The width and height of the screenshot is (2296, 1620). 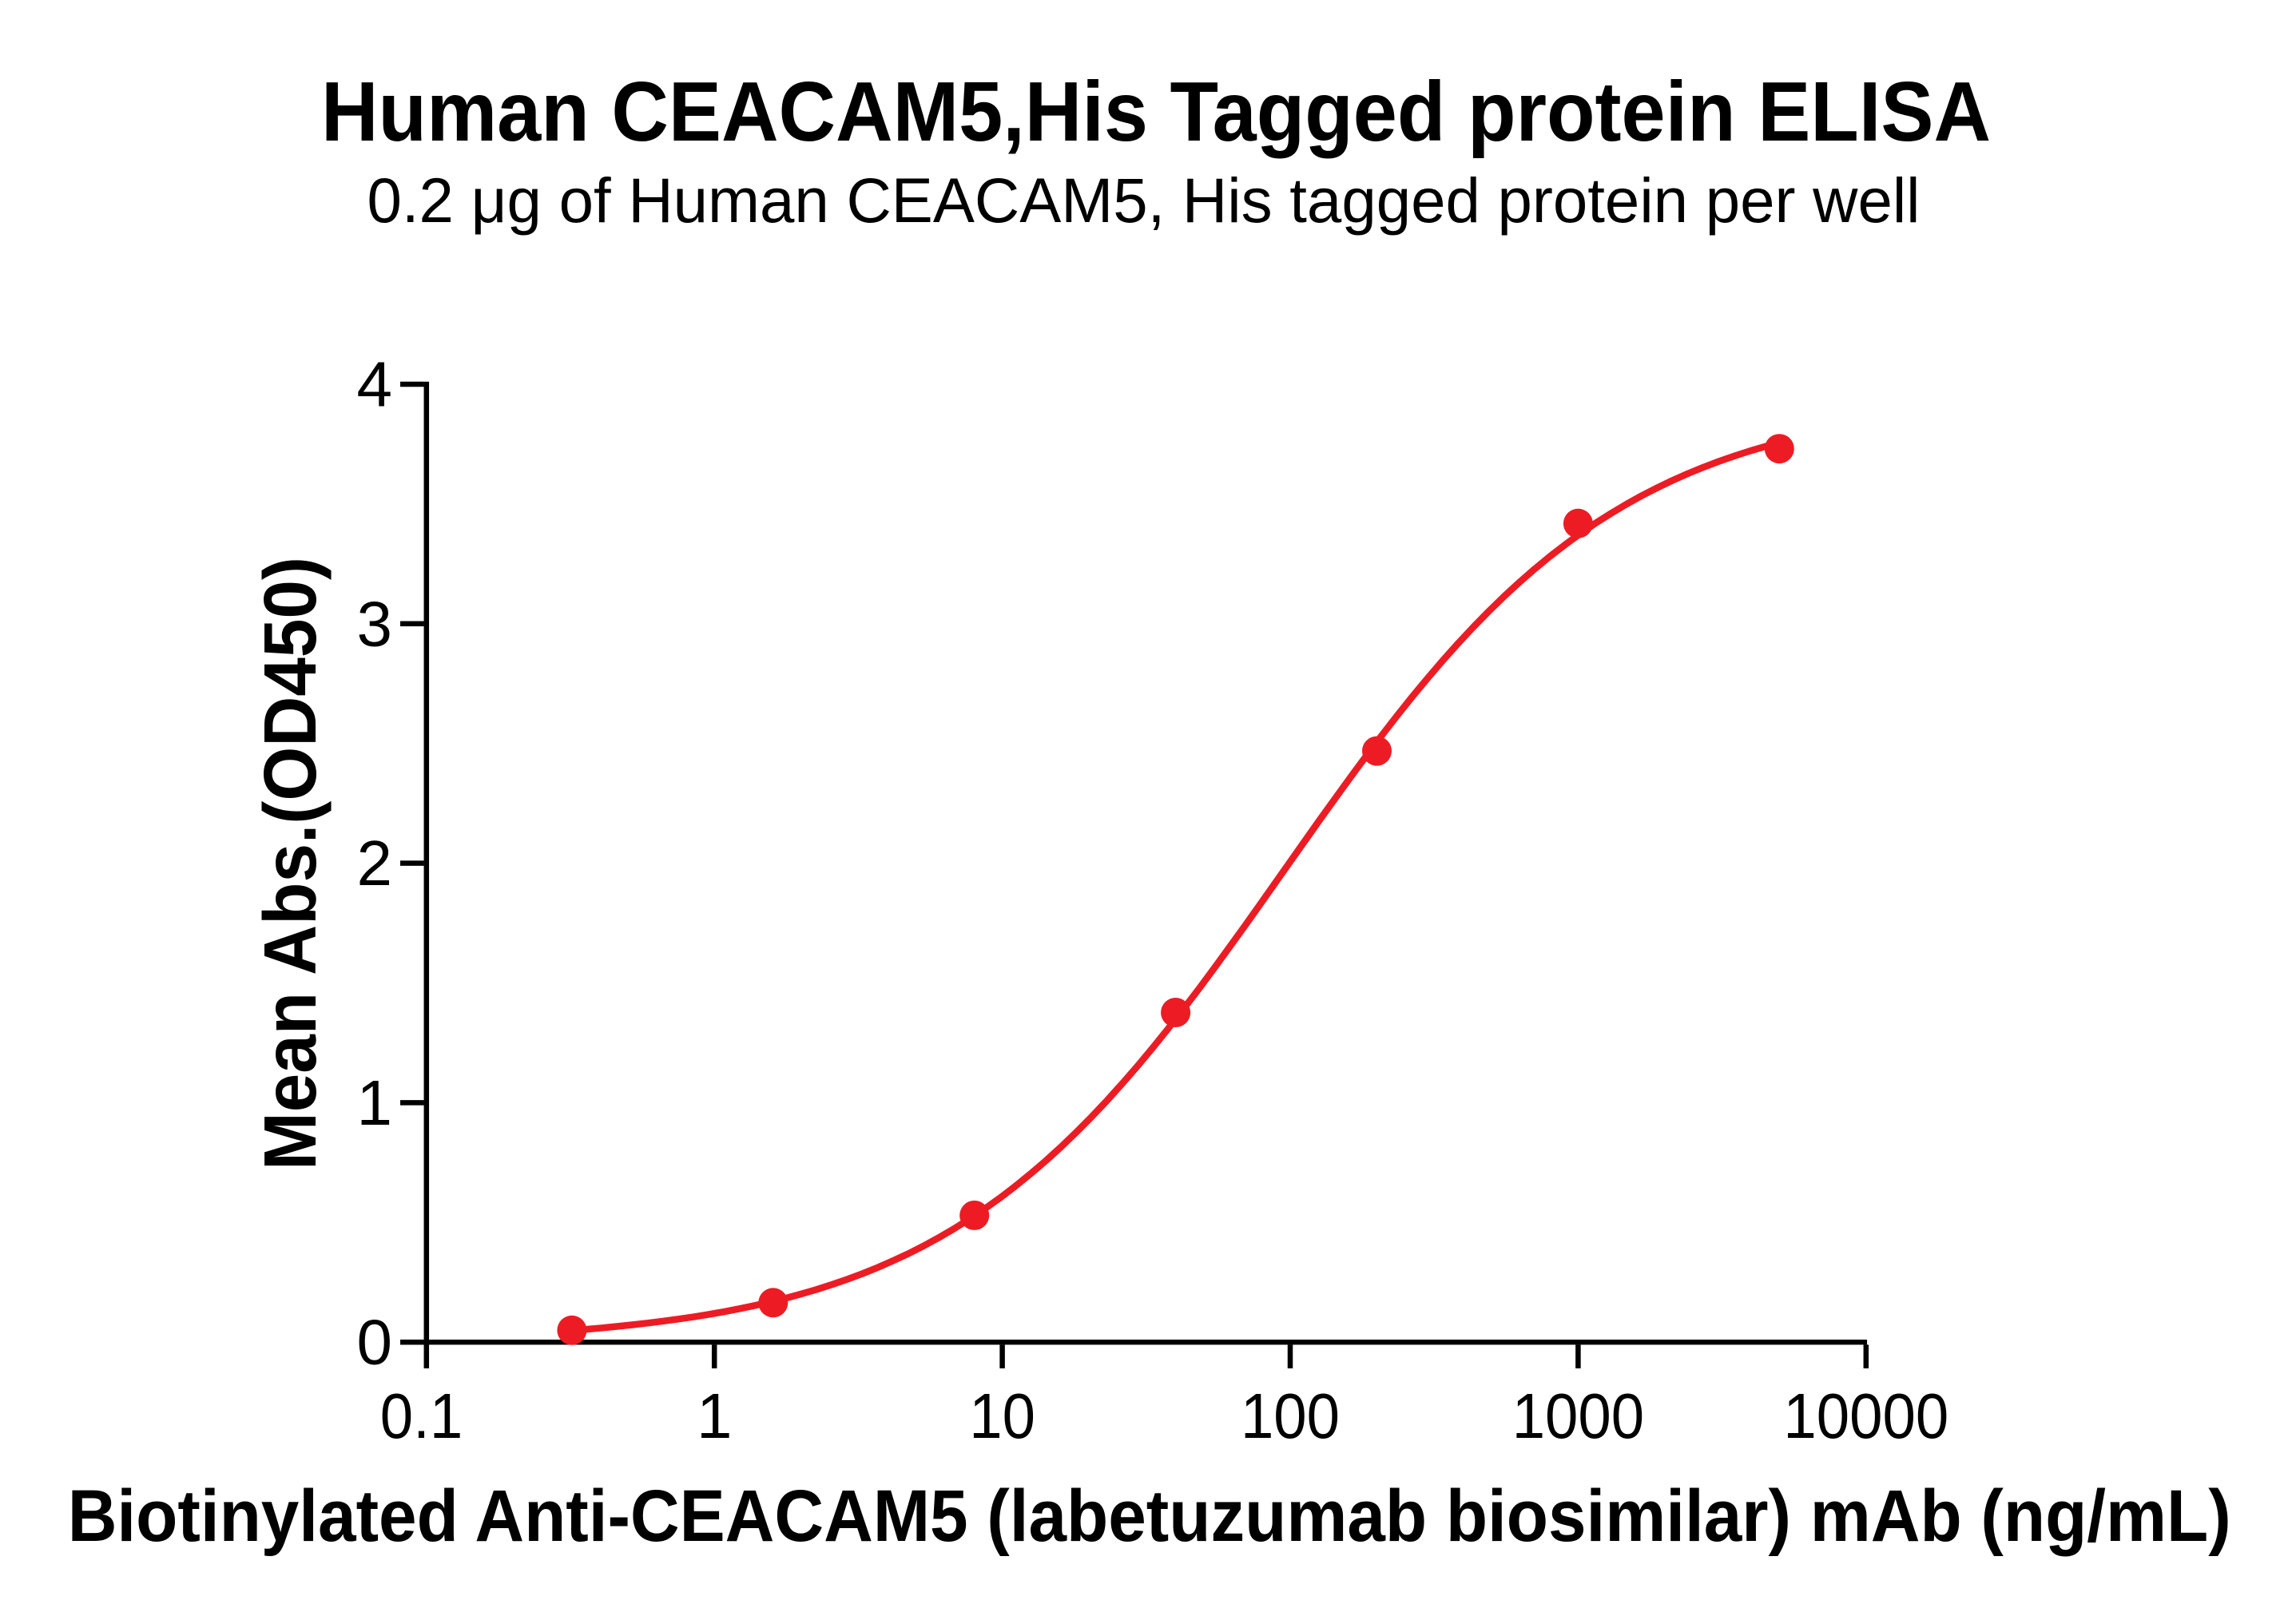 What do you see at coordinates (421, 1415) in the screenshot?
I see `svg-text: 0.1` at bounding box center [421, 1415].